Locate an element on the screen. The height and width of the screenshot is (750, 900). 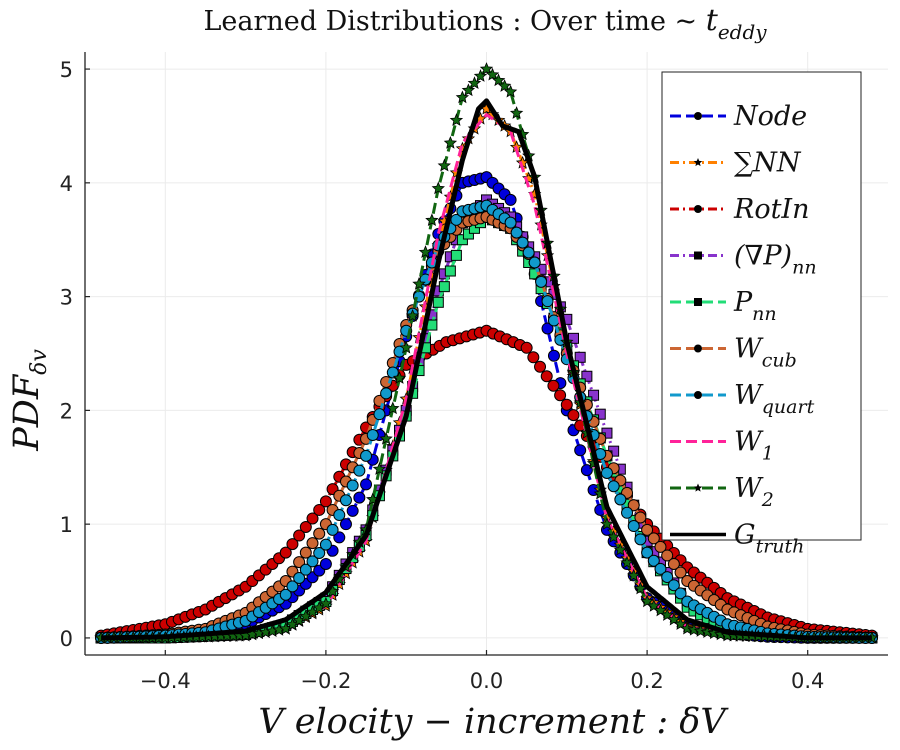
y-axis-label-sub: δv is located at coordinates (39, 362).